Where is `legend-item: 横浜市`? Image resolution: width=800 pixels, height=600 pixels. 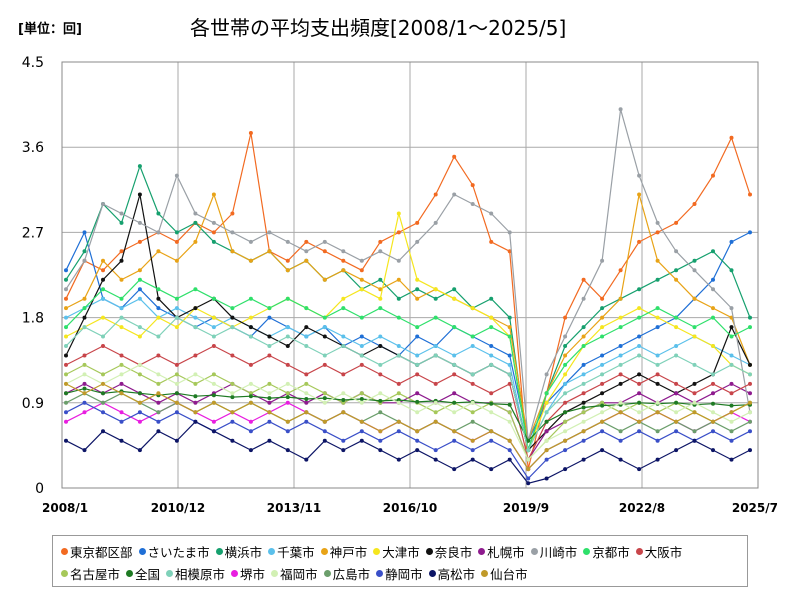 legend-item: 横浜市 is located at coordinates (238, 551).